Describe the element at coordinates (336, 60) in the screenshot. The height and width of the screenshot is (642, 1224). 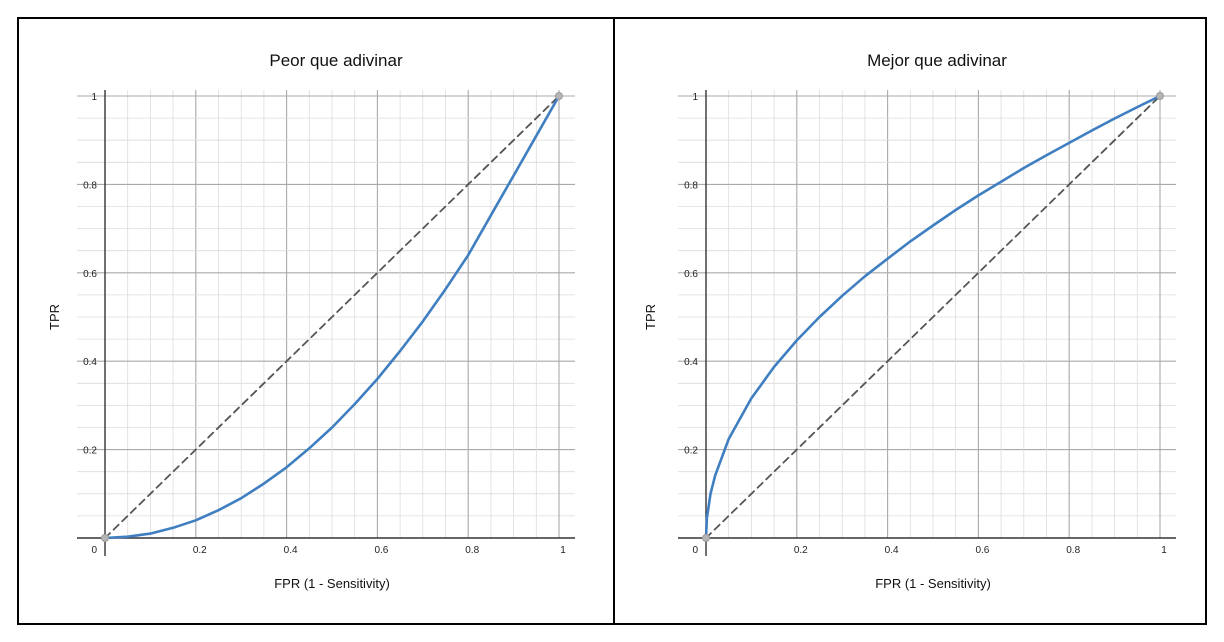
I see `chart-title: Peor que adivinar` at that location.